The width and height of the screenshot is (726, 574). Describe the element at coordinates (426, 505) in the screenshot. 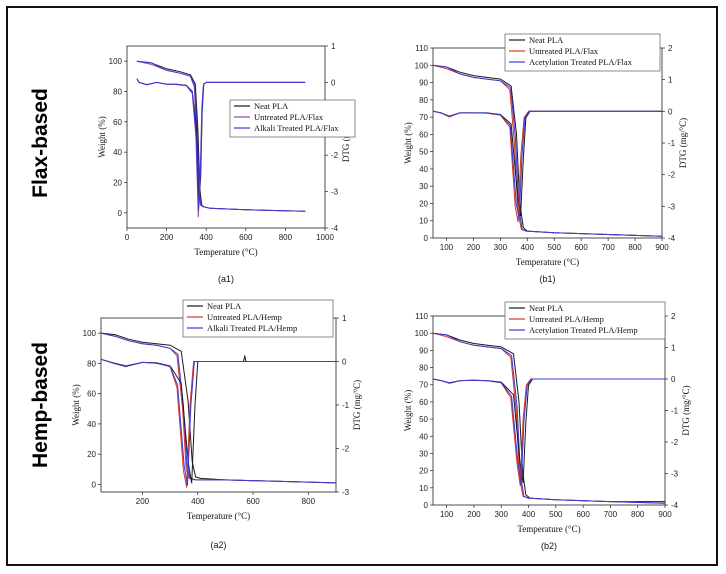

I see `y-tick-label: 0` at that location.